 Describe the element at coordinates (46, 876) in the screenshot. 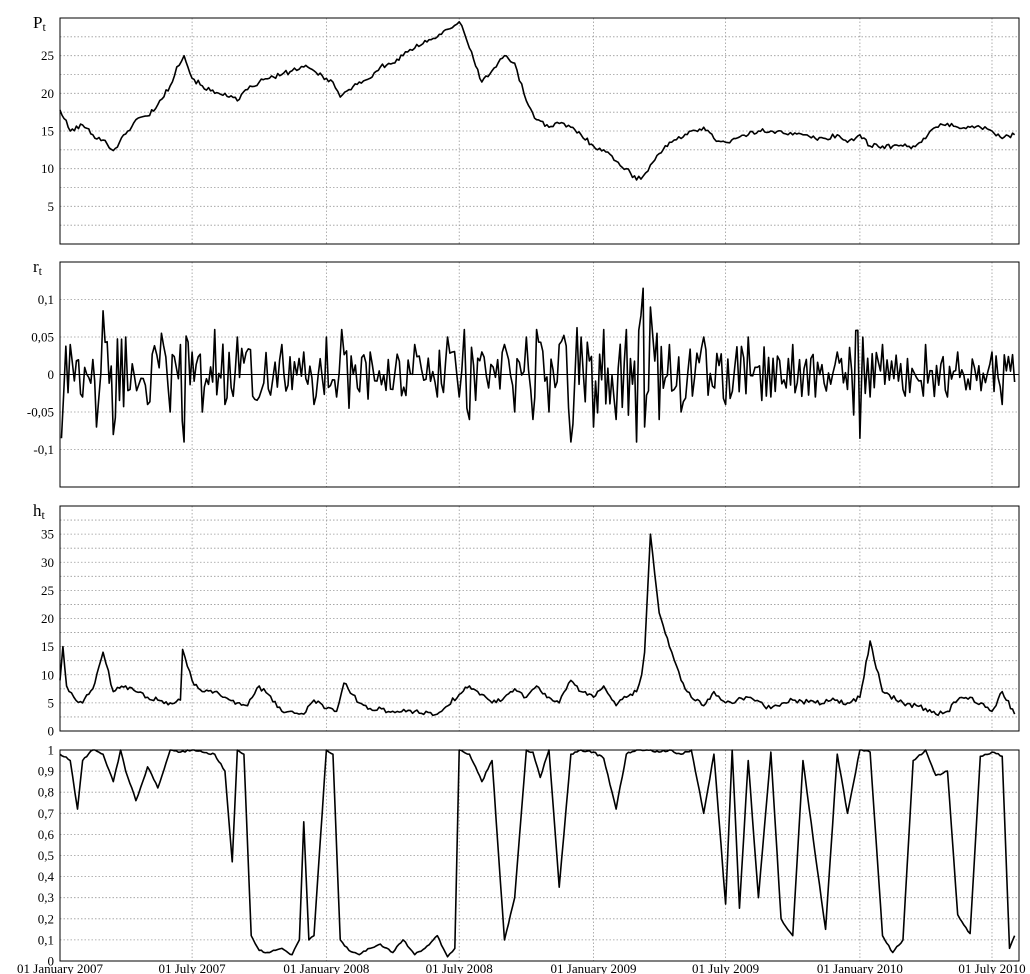

I see `y-tick-label: 0,4` at that location.